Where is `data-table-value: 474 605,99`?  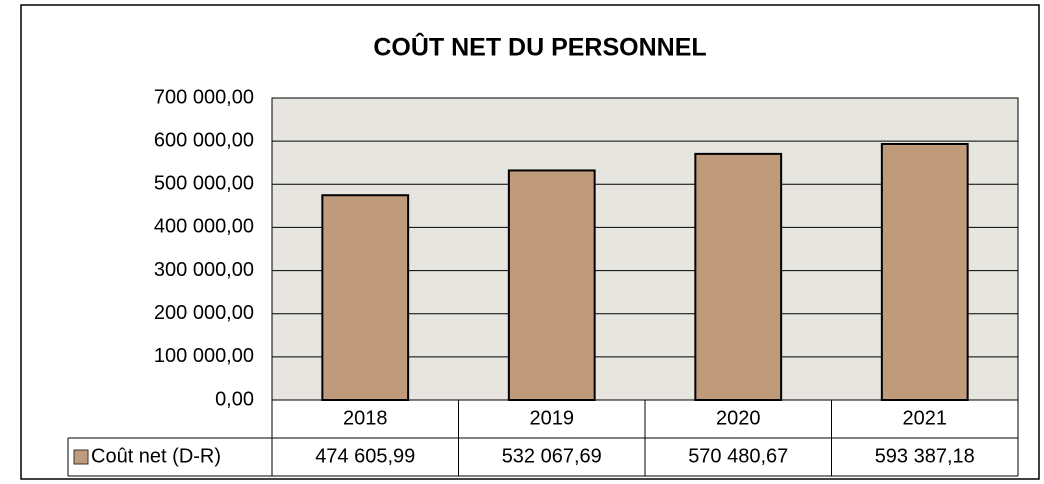 data-table-value: 474 605,99 is located at coordinates (365, 456).